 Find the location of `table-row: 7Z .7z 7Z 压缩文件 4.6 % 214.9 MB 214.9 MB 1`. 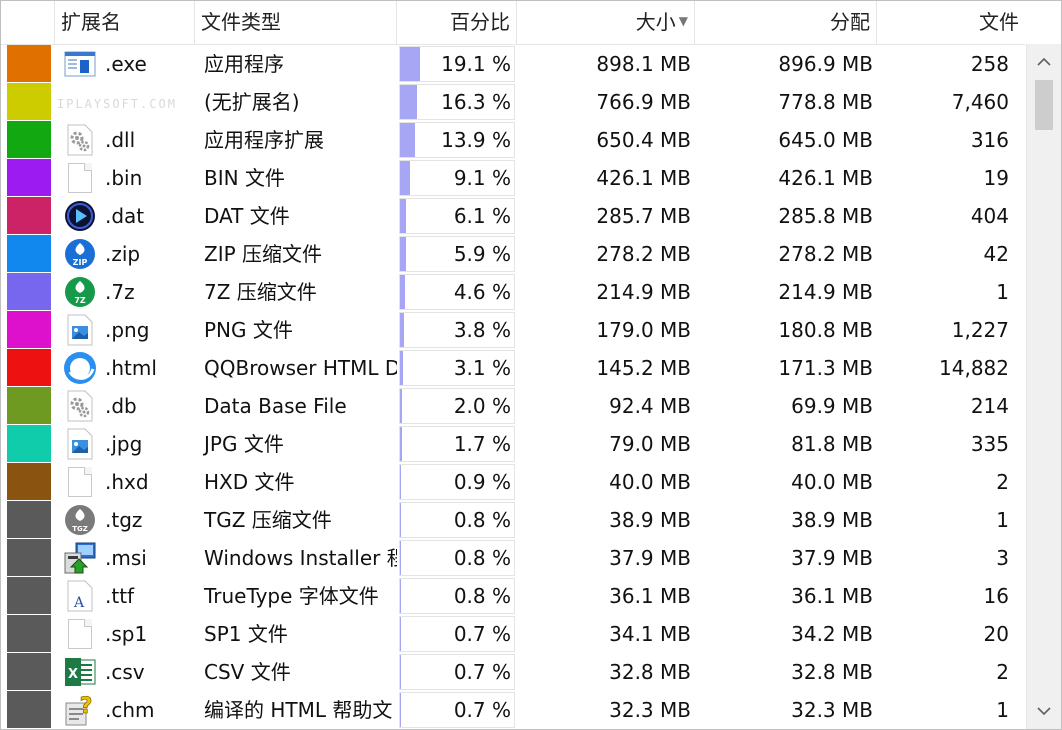

table-row: 7Z .7z 7Z 压缩文件 4.6 % 214.9 MB 214.9 MB 1 is located at coordinates (513, 292).